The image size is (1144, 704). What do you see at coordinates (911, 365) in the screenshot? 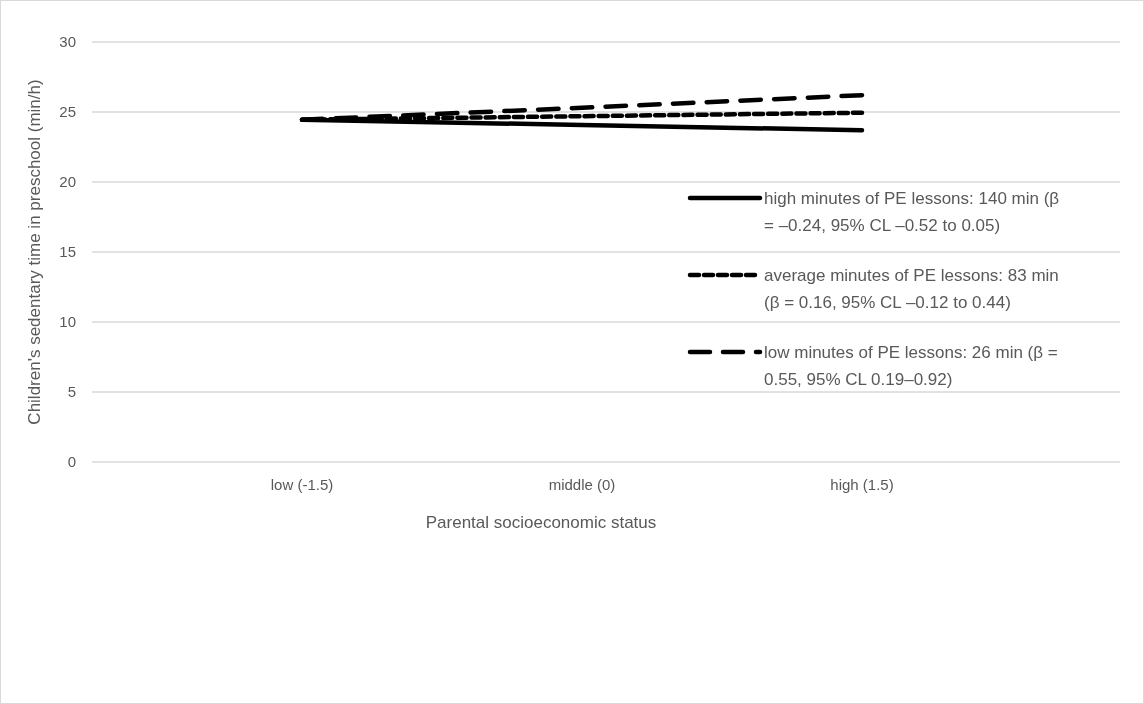
I see `legend-label: low minutes of PE lessons: 26 min (β = 0.55, 95% CL 0.19–0.92)` at bounding box center [911, 365].